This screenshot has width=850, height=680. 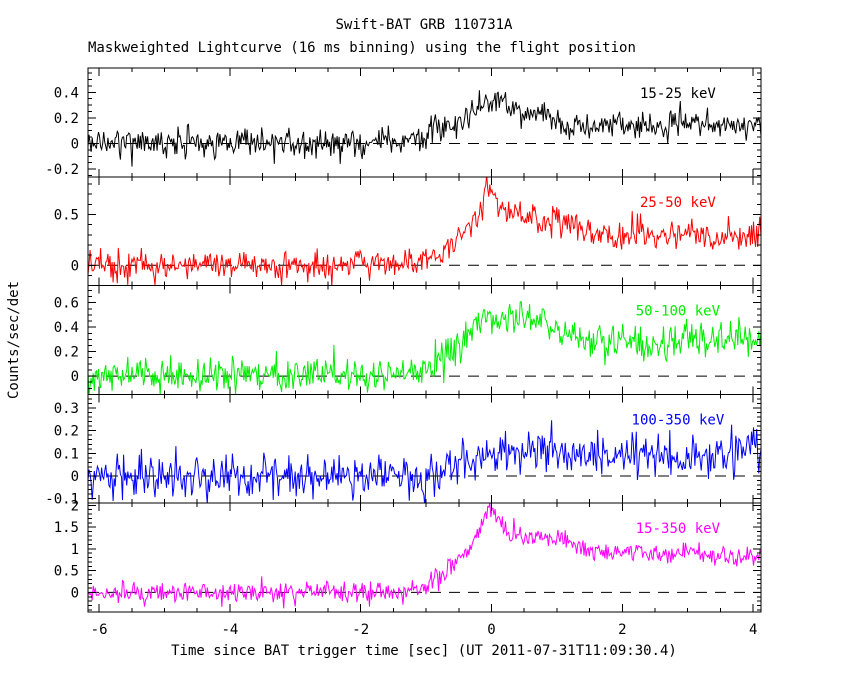 I want to click on y-tick-label: -0.1, so click(x=62, y=500).